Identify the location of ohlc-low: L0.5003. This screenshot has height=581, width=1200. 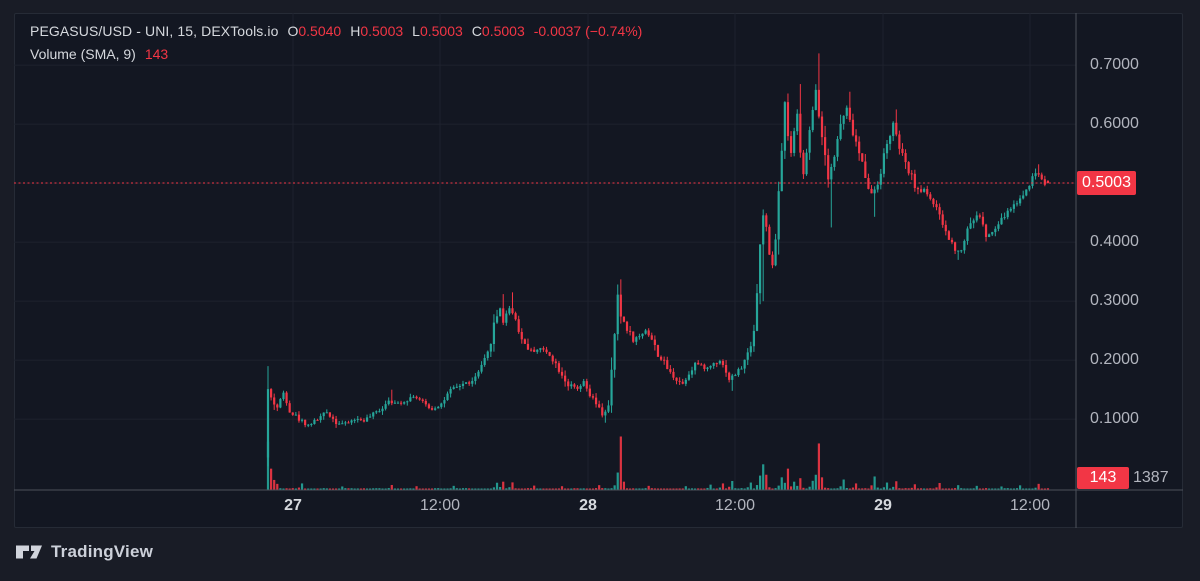
(437, 31).